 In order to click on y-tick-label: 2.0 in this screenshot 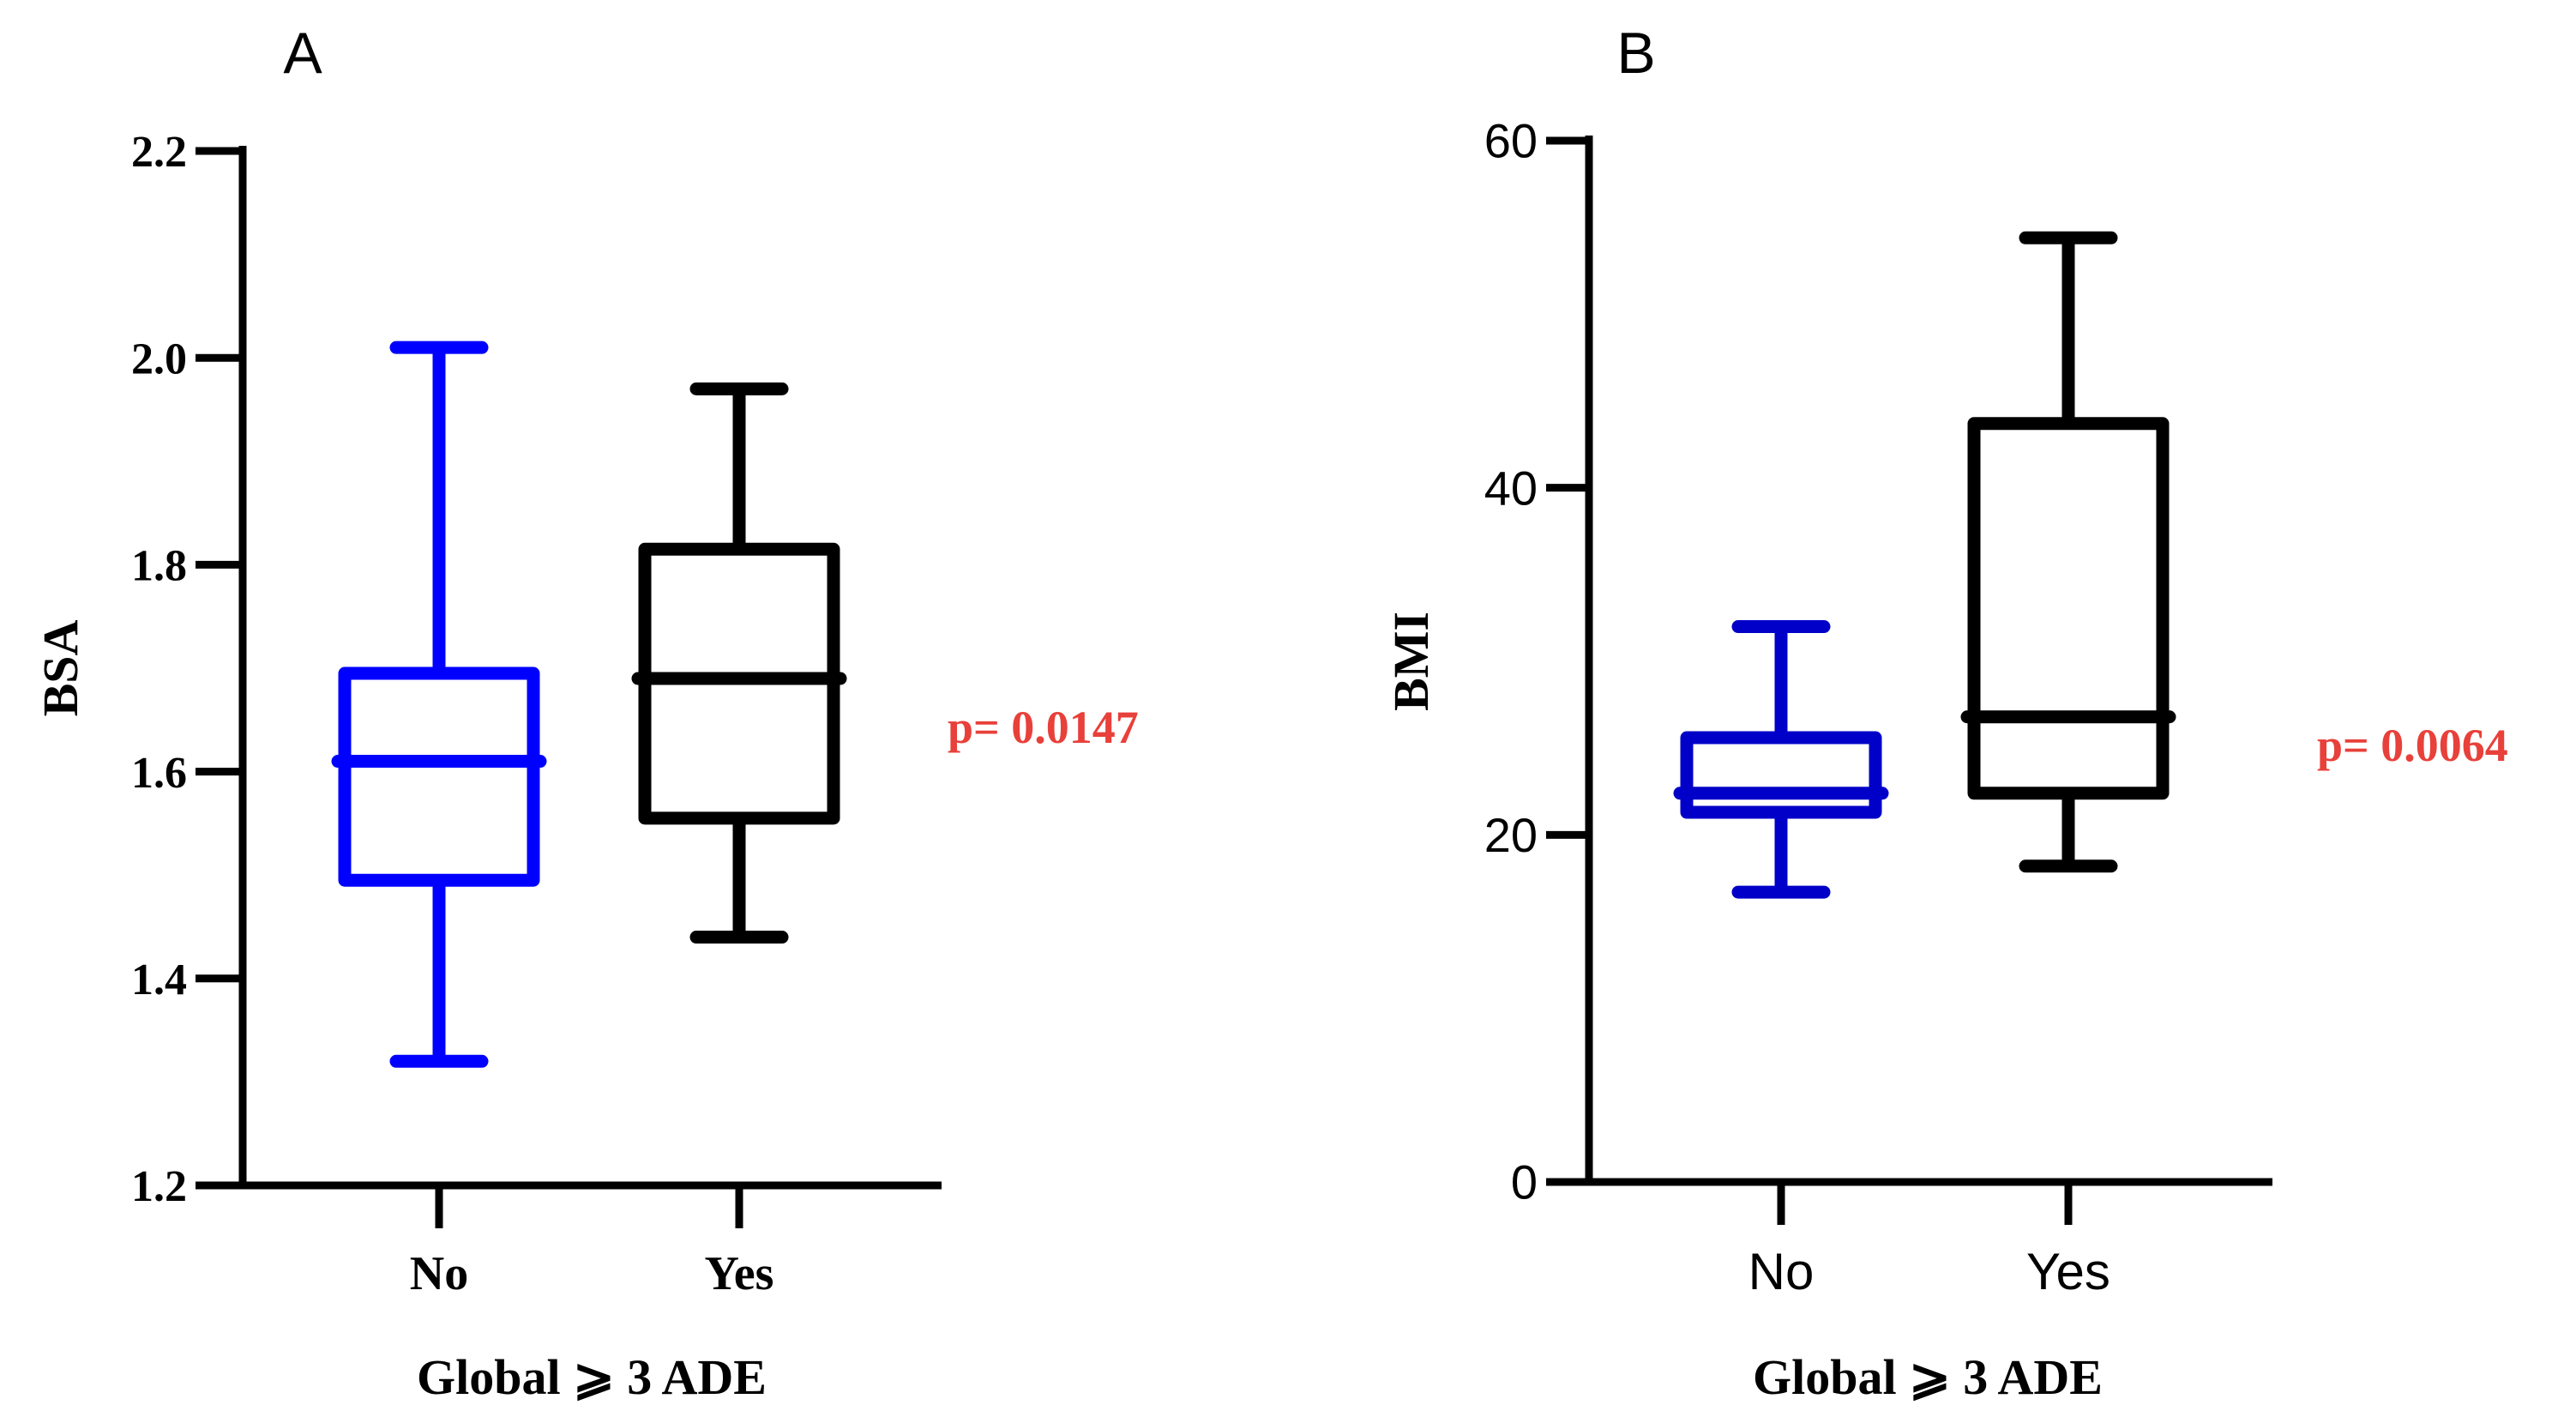, I will do `click(159, 359)`.